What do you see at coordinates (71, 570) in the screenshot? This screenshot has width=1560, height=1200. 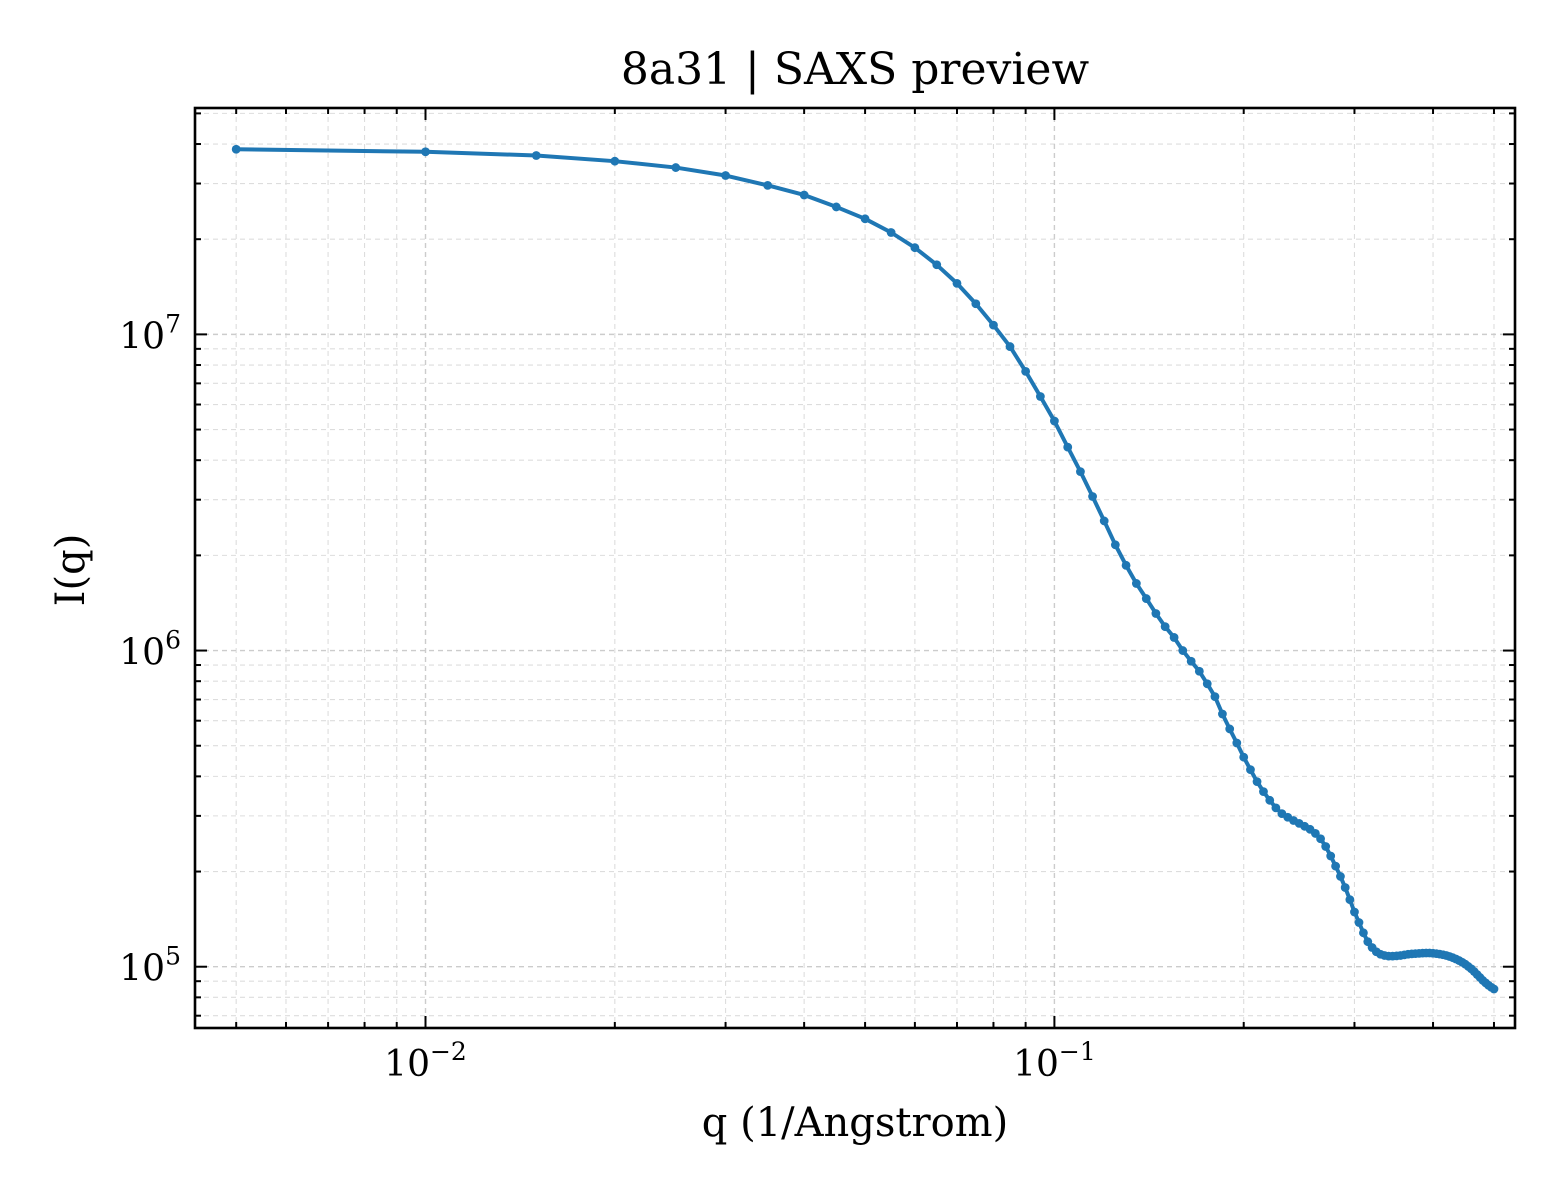 I see `y-axis-label: I(q)` at bounding box center [71, 570].